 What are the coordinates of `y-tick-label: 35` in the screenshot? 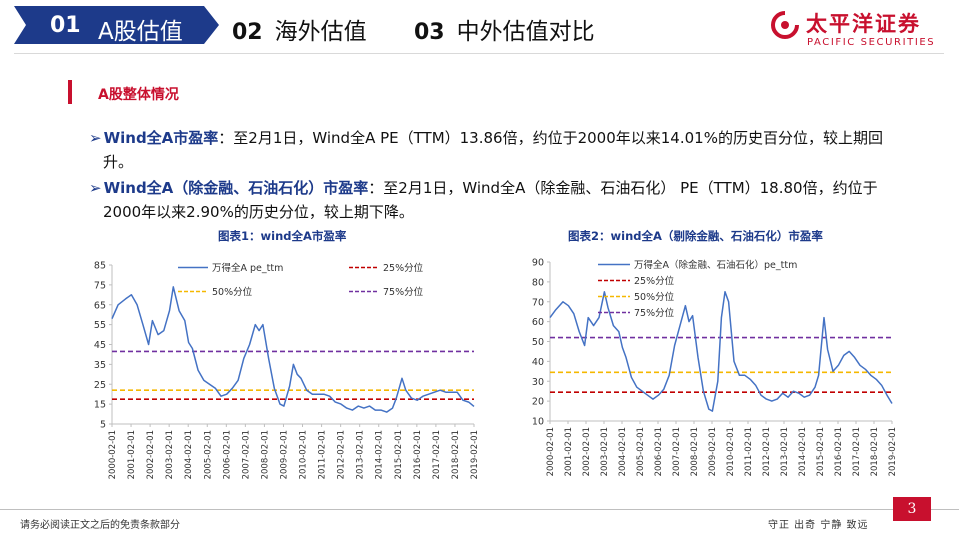 It's located at (100, 365).